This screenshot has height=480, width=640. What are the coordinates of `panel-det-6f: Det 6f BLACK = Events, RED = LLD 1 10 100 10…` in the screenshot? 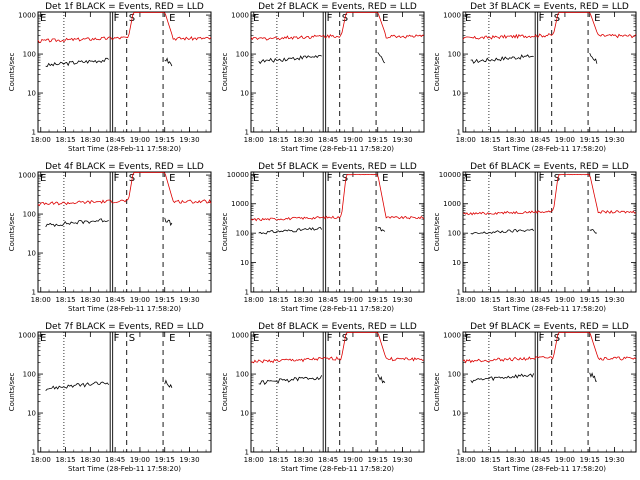 It's located at (535, 237).